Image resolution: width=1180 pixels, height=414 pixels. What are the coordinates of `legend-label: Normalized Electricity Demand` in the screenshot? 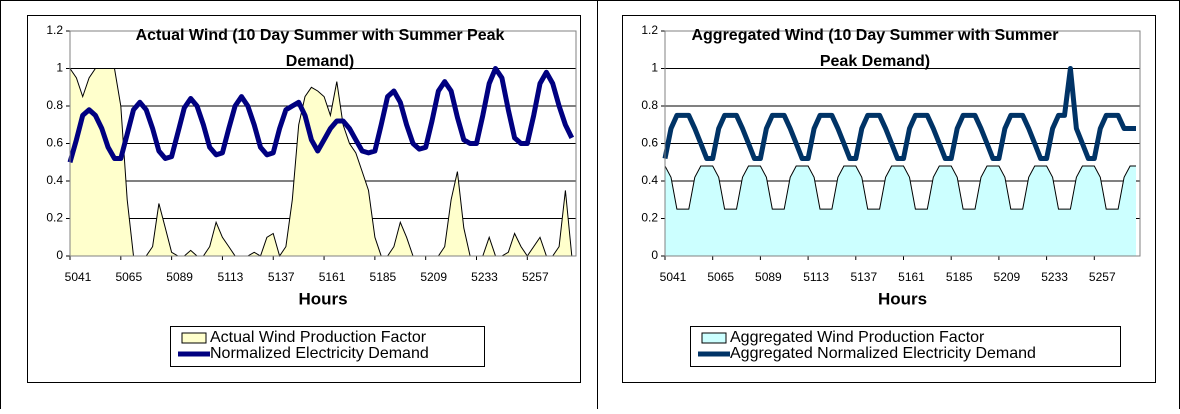 It's located at (319, 353).